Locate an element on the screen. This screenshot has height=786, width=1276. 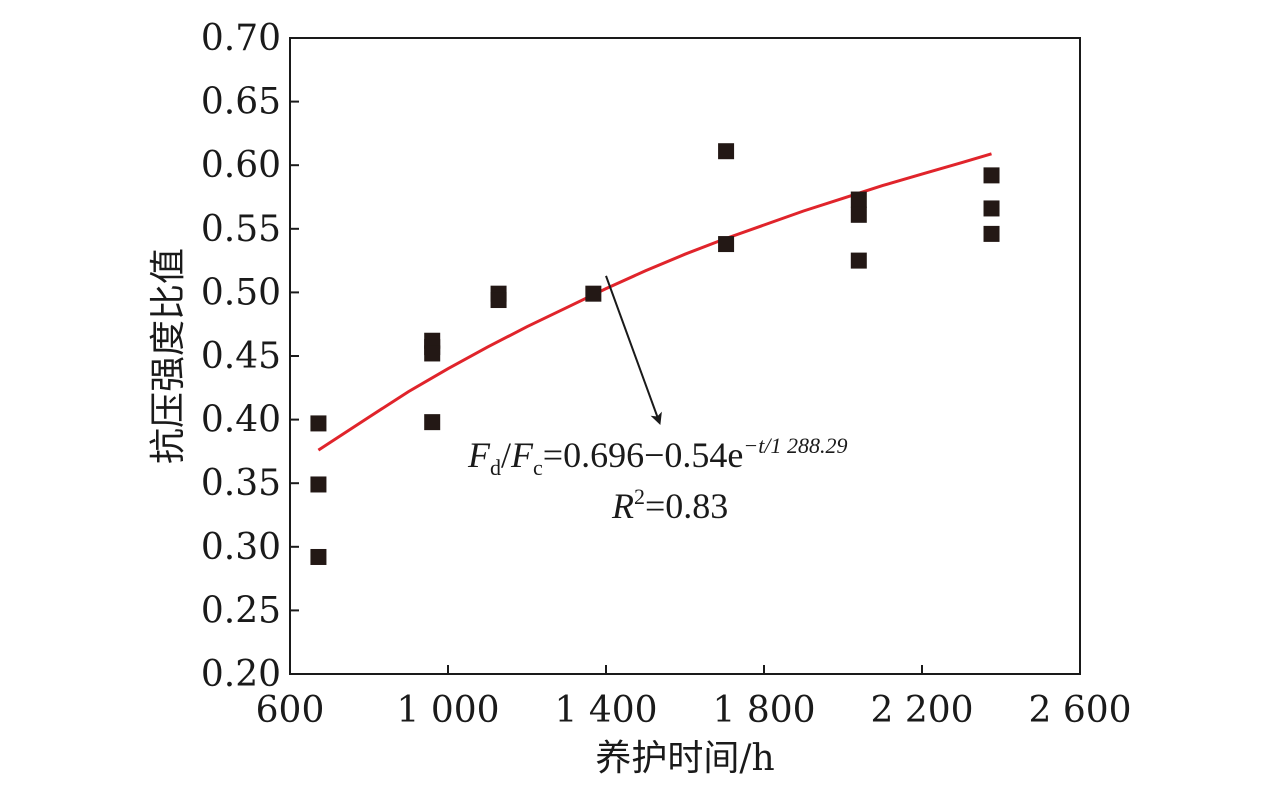
r-letter: R is located at coordinates (622, 506).